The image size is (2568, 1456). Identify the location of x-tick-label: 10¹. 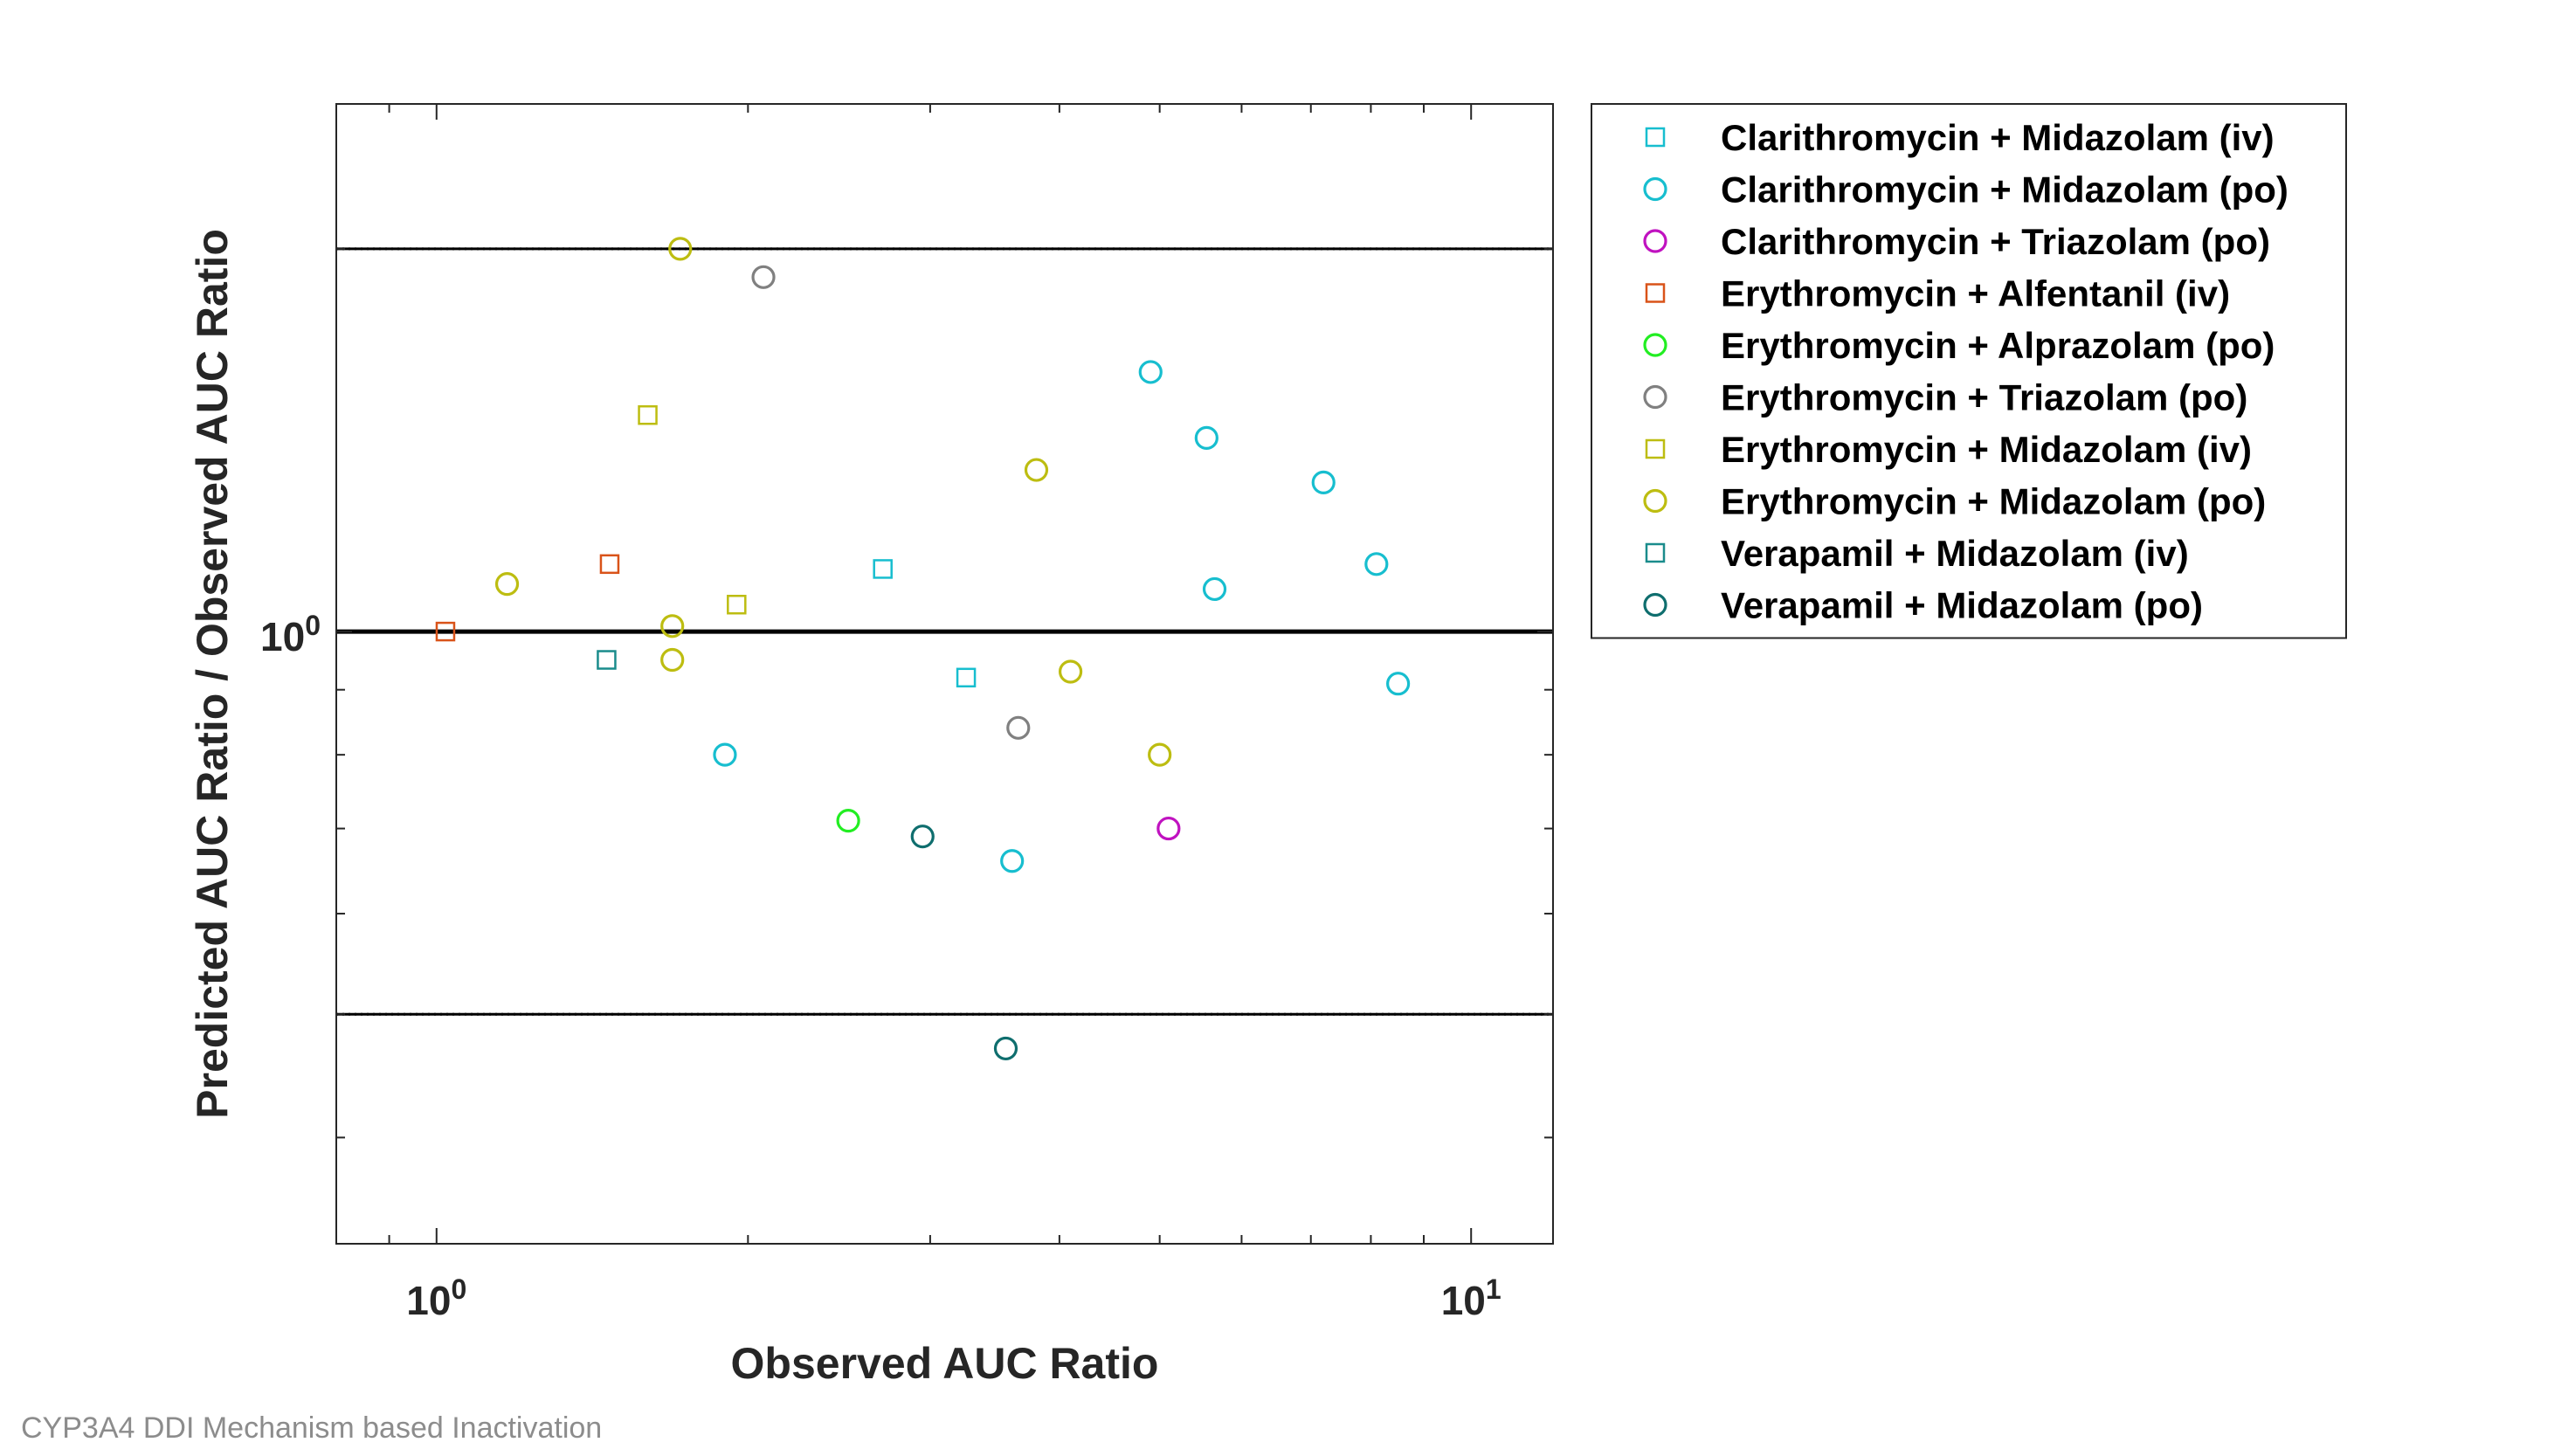
(1471, 1298).